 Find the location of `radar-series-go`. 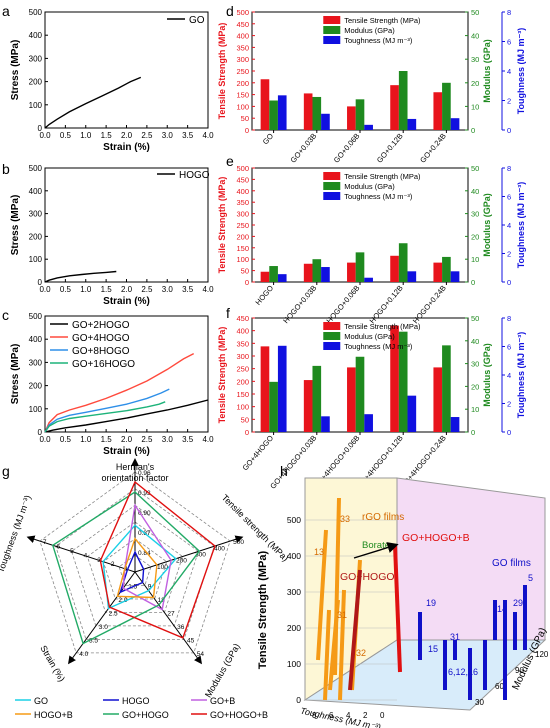

radar-series-go is located at coordinates (139, 567).